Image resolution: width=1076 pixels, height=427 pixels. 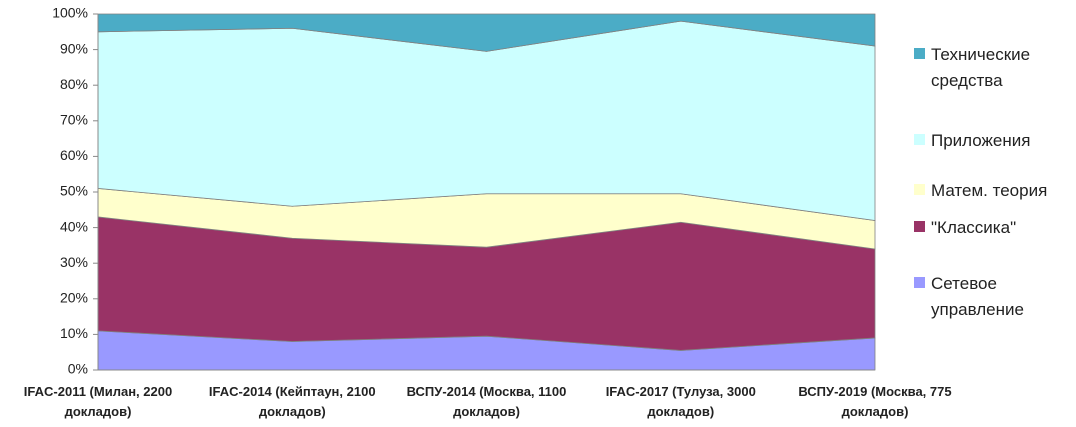 What do you see at coordinates (981, 67) in the screenshot?
I see `legend-label: Технические средства` at bounding box center [981, 67].